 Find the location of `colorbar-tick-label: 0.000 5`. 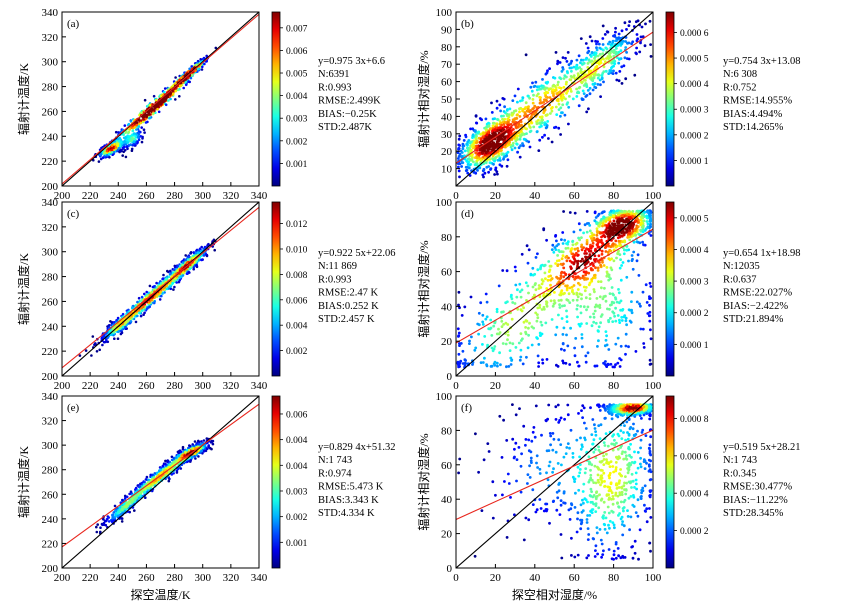

colorbar-tick-label: 0.000 5 is located at coordinates (694, 60).